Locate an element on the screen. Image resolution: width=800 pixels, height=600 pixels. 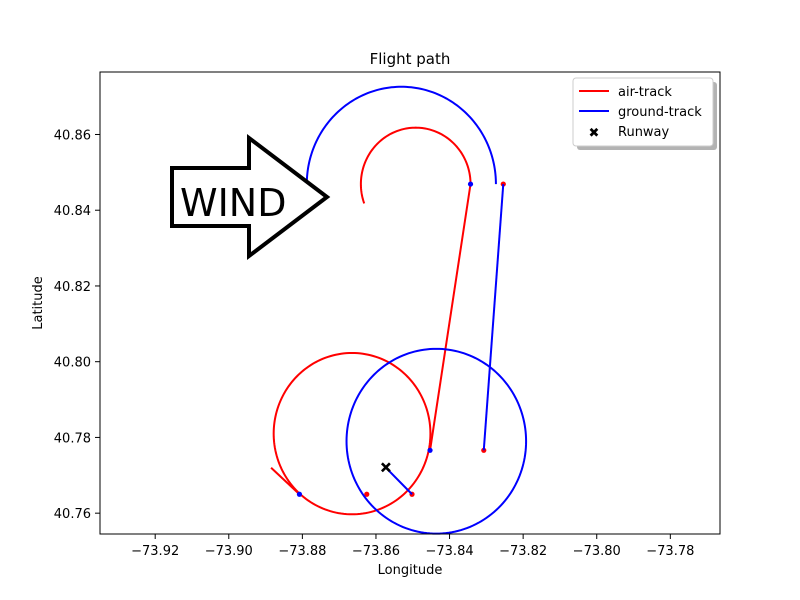
legend-label-runway: Runway is located at coordinates (644, 132).